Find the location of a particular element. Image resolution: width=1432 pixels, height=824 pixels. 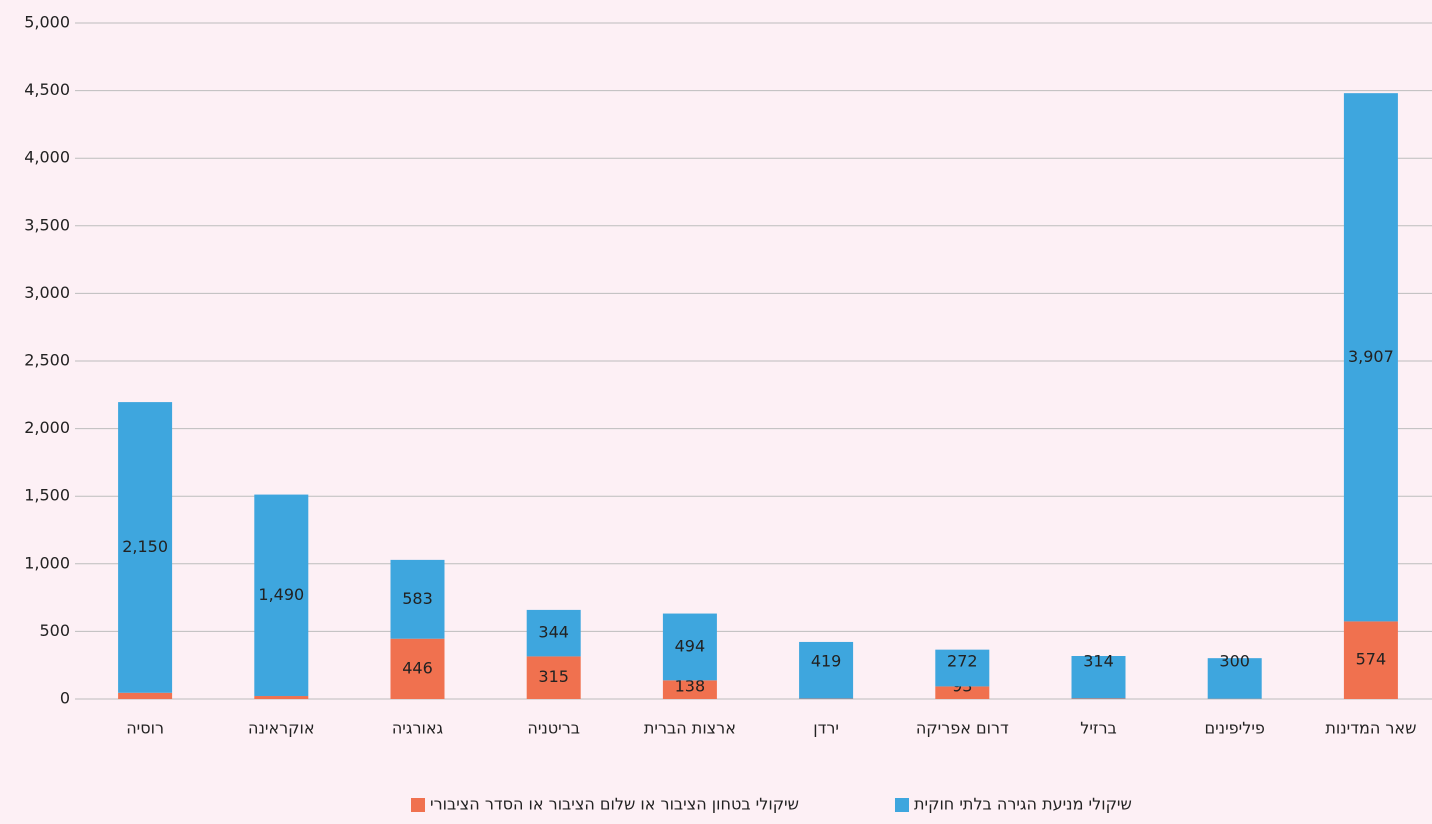

x-tick-label: ירדן is located at coordinates (826, 728).